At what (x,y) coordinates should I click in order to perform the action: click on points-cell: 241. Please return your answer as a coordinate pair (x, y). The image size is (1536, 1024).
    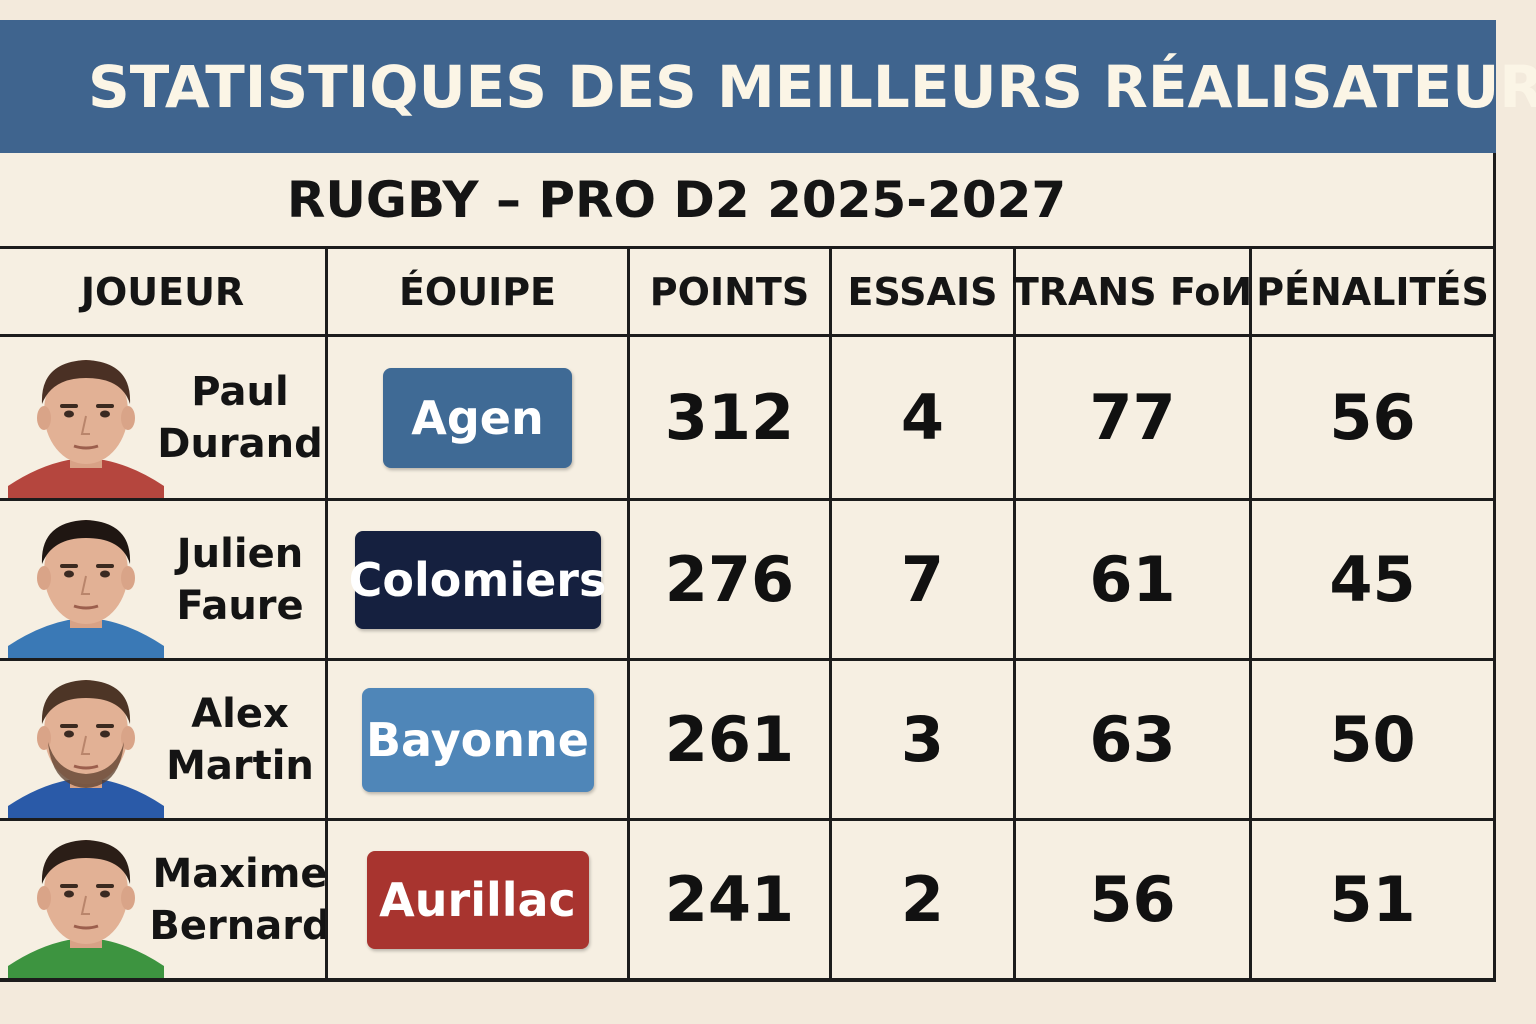
    Looking at the image, I should click on (728, 901).